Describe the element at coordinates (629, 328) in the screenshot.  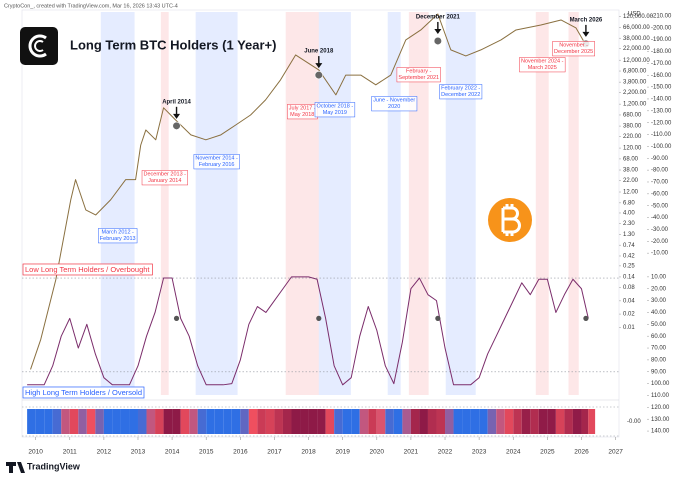
I see `y-tick-label: 0.01` at that location.